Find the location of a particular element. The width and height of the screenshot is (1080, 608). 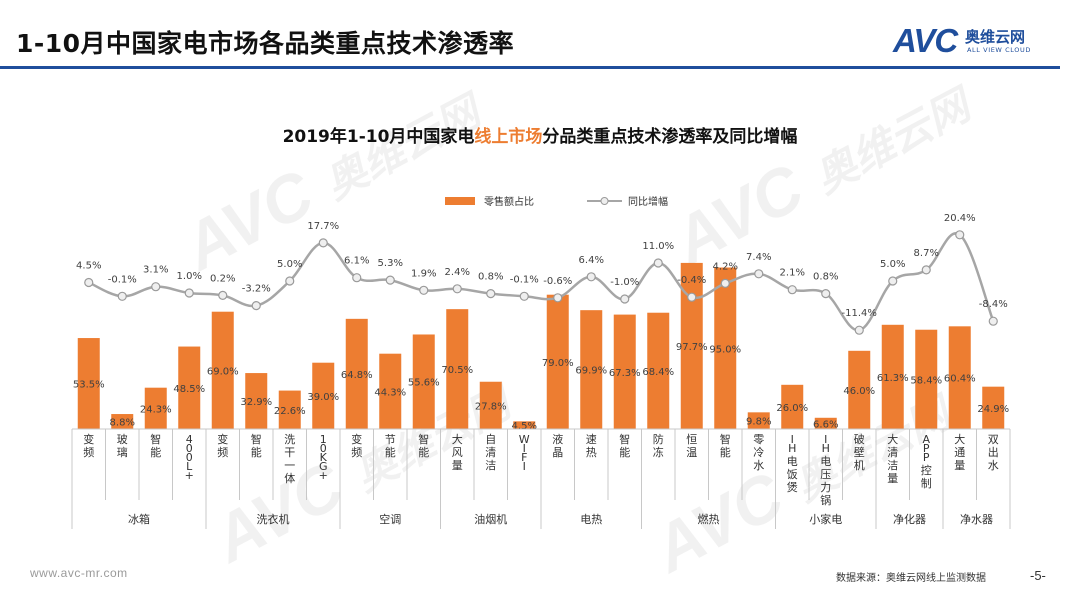

bar-value-label: 24.3% is located at coordinates (156, 409).